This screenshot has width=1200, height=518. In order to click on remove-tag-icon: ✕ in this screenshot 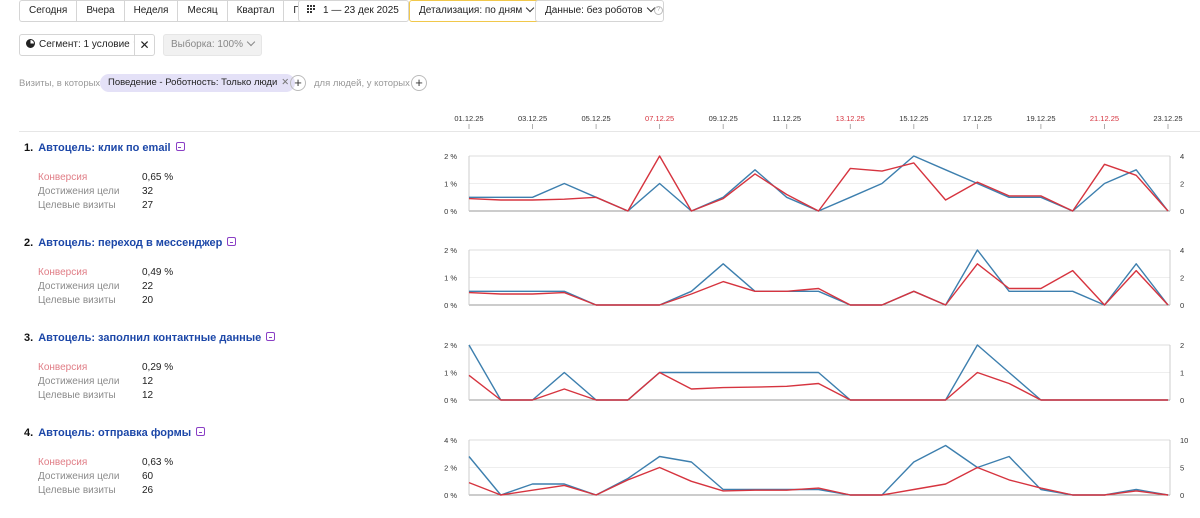, I will do `click(285, 82)`.